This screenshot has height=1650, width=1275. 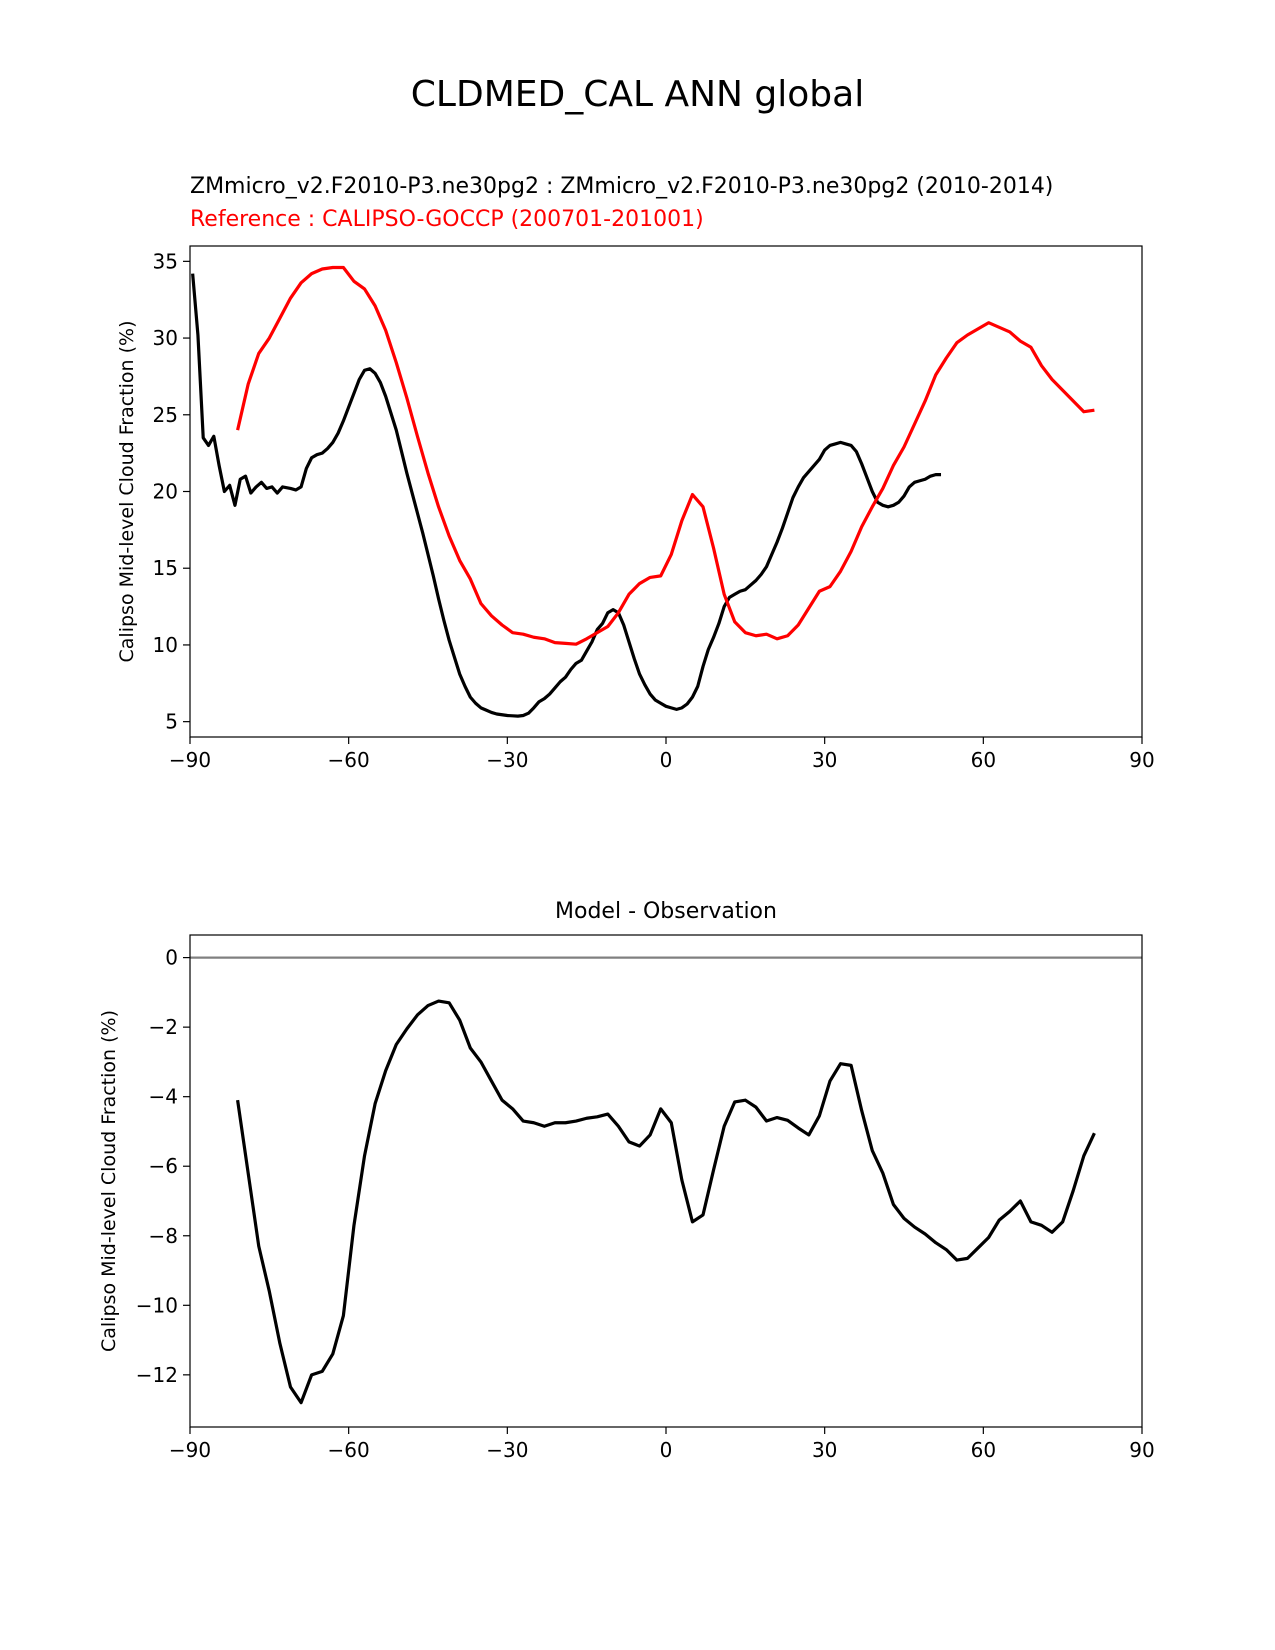 What do you see at coordinates (163, 1166) in the screenshot?
I see `y-tick-label: −6` at bounding box center [163, 1166].